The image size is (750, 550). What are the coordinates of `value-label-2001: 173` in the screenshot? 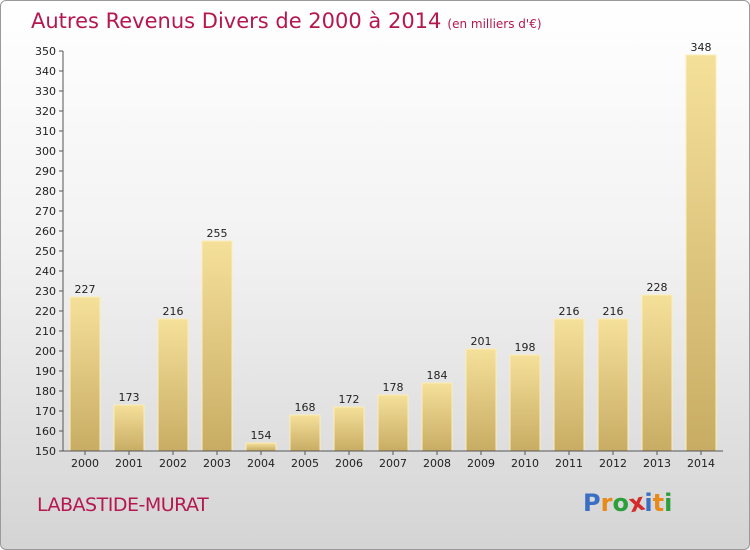 It's located at (129, 397).